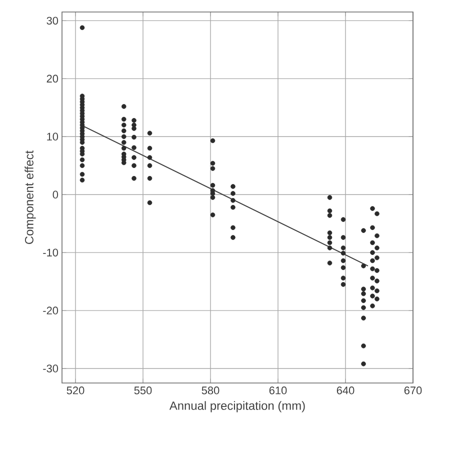 This screenshot has height=450, width=458. Describe the element at coordinates (30, 197) in the screenshot. I see `y-axis-title: Component effect` at that location.